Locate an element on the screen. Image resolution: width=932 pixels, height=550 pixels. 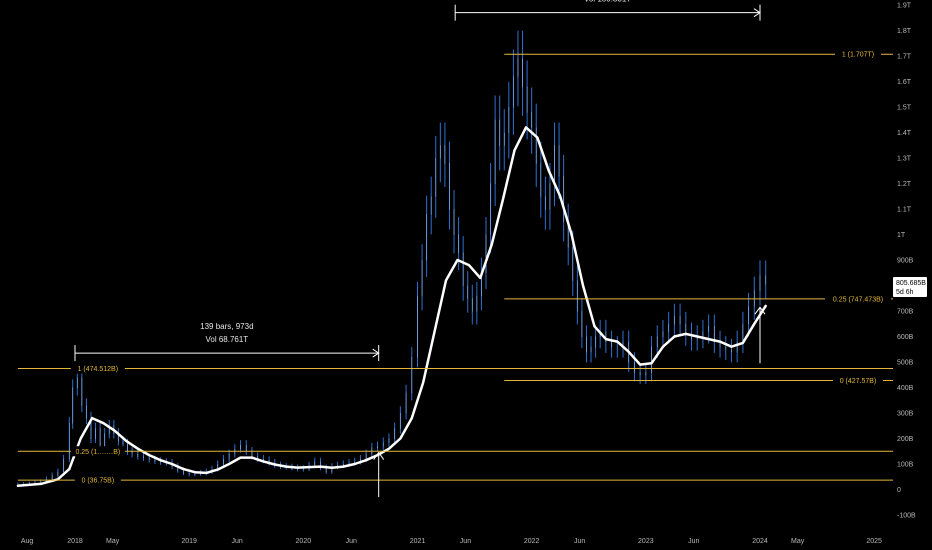
y-axis-tick-label: 1.4T is located at coordinates (904, 133).